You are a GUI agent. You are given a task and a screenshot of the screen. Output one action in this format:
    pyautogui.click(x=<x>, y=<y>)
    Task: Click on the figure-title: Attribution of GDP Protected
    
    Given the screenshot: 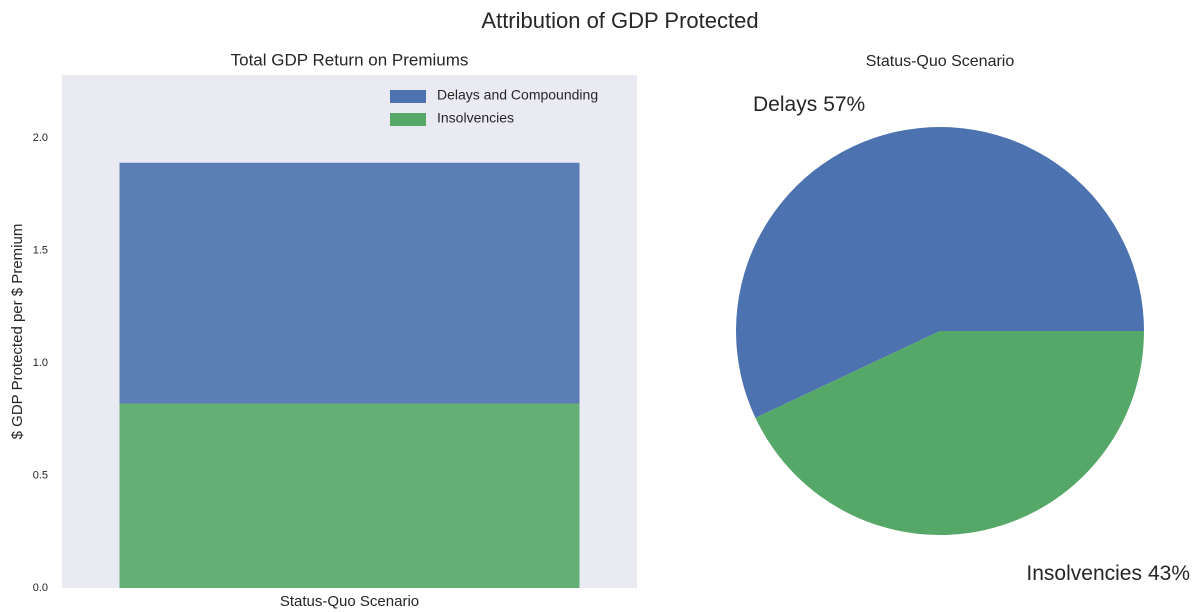 What is the action you would take?
    pyautogui.click(x=619, y=20)
    